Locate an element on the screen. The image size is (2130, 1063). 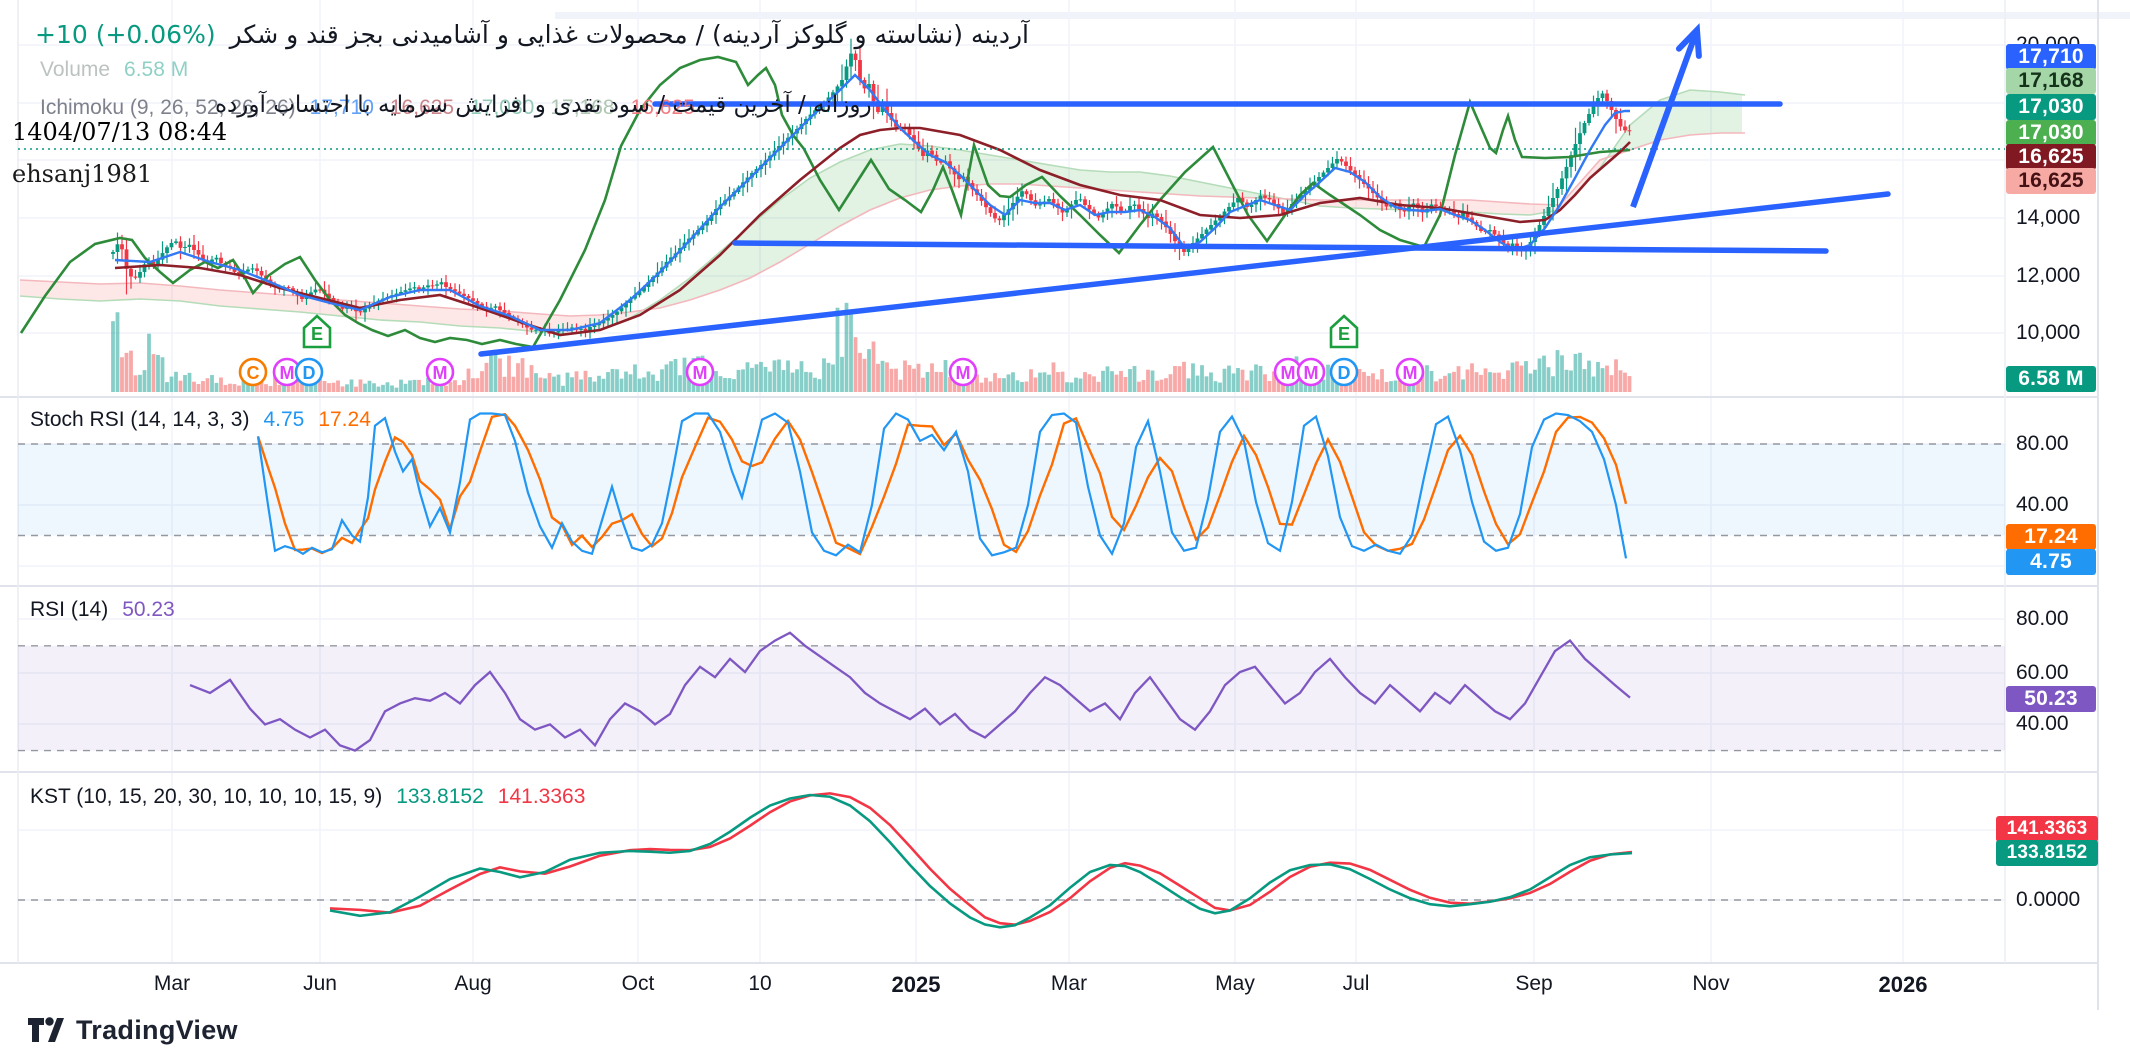
axis-price-label: 10,000 is located at coordinates (2048, 332).